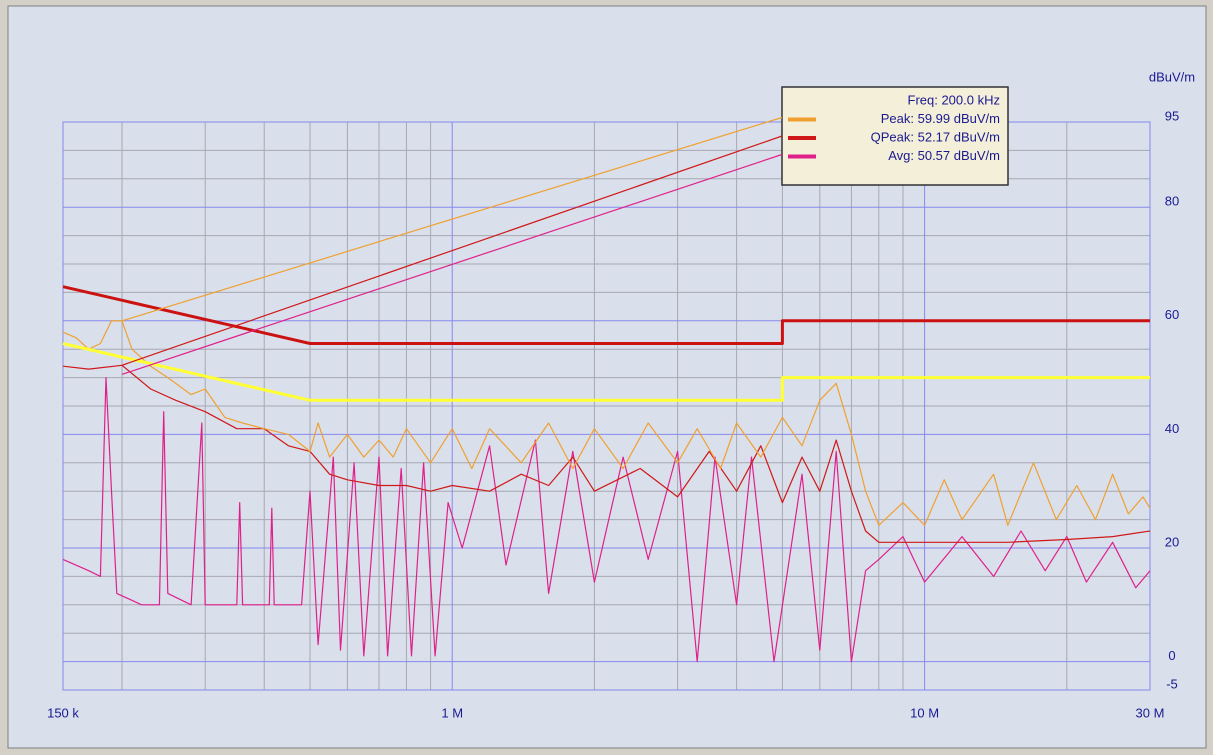 The height and width of the screenshot is (755, 1213). I want to click on x-tick-label: 150 k, so click(63, 712).